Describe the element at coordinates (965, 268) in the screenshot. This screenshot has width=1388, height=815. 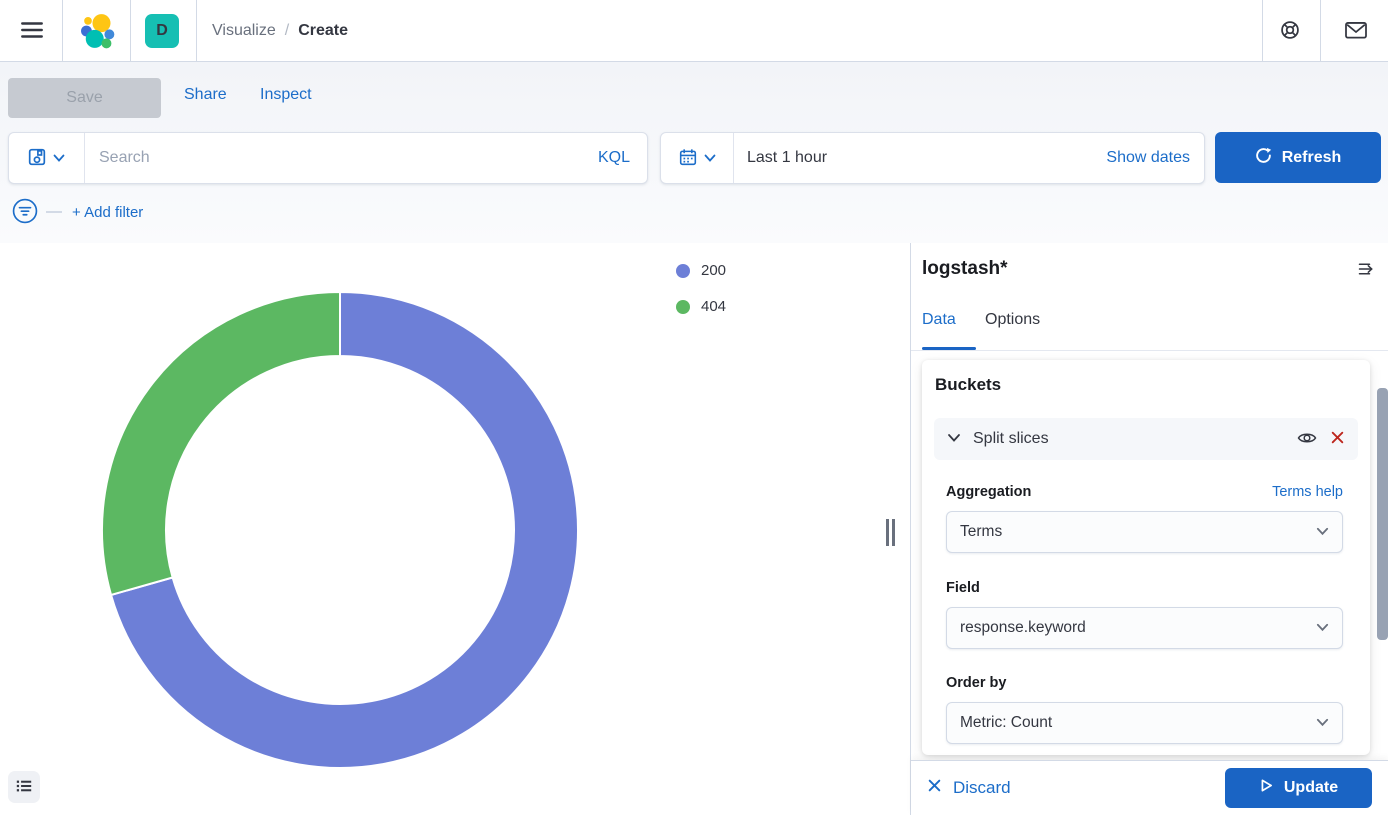
I see `index-pattern-title: logstash*` at that location.